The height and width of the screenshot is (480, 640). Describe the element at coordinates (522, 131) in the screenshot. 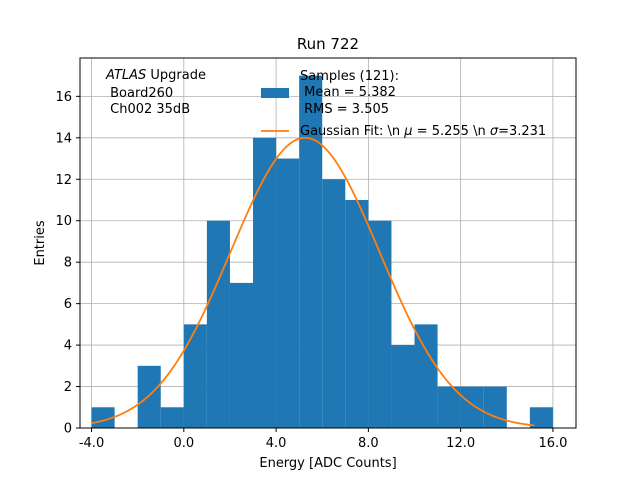

I see `legend-fit-suffix: =3.231` at that location.